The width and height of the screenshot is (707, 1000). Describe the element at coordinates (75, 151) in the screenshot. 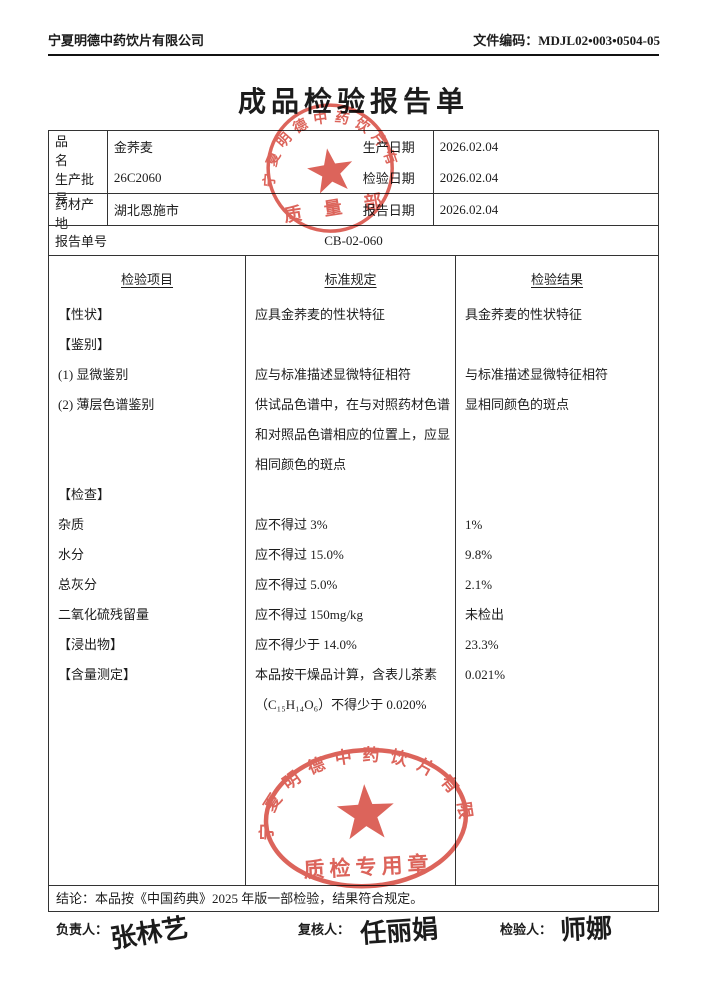

I see `product-label: 品 名` at that location.